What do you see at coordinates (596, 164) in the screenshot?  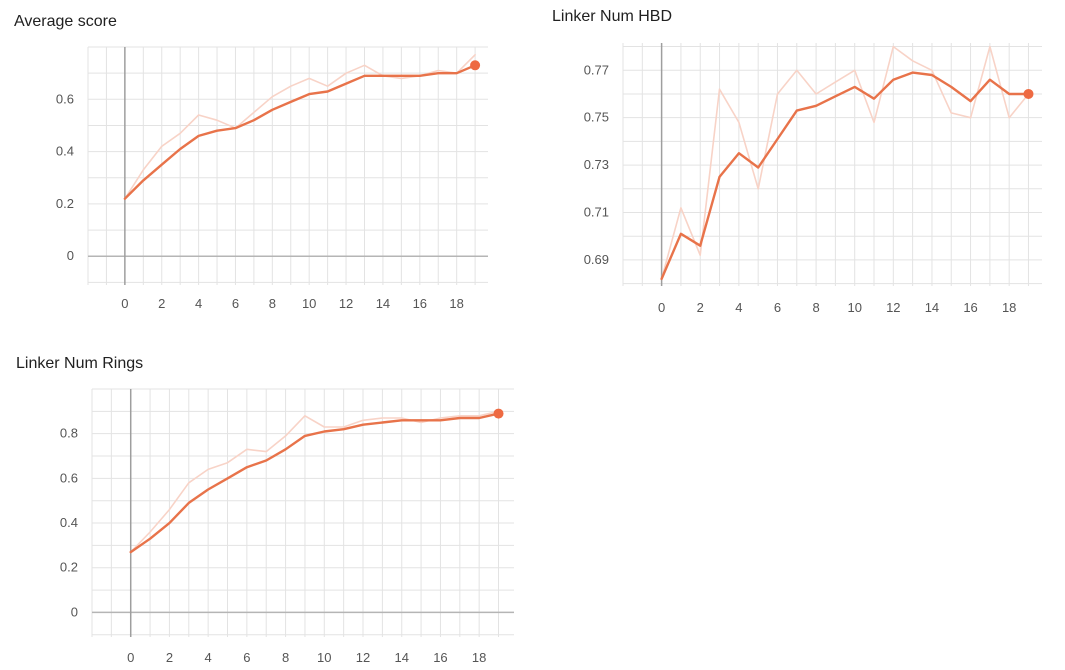 I see `y-tick-label: 0.73` at bounding box center [596, 164].